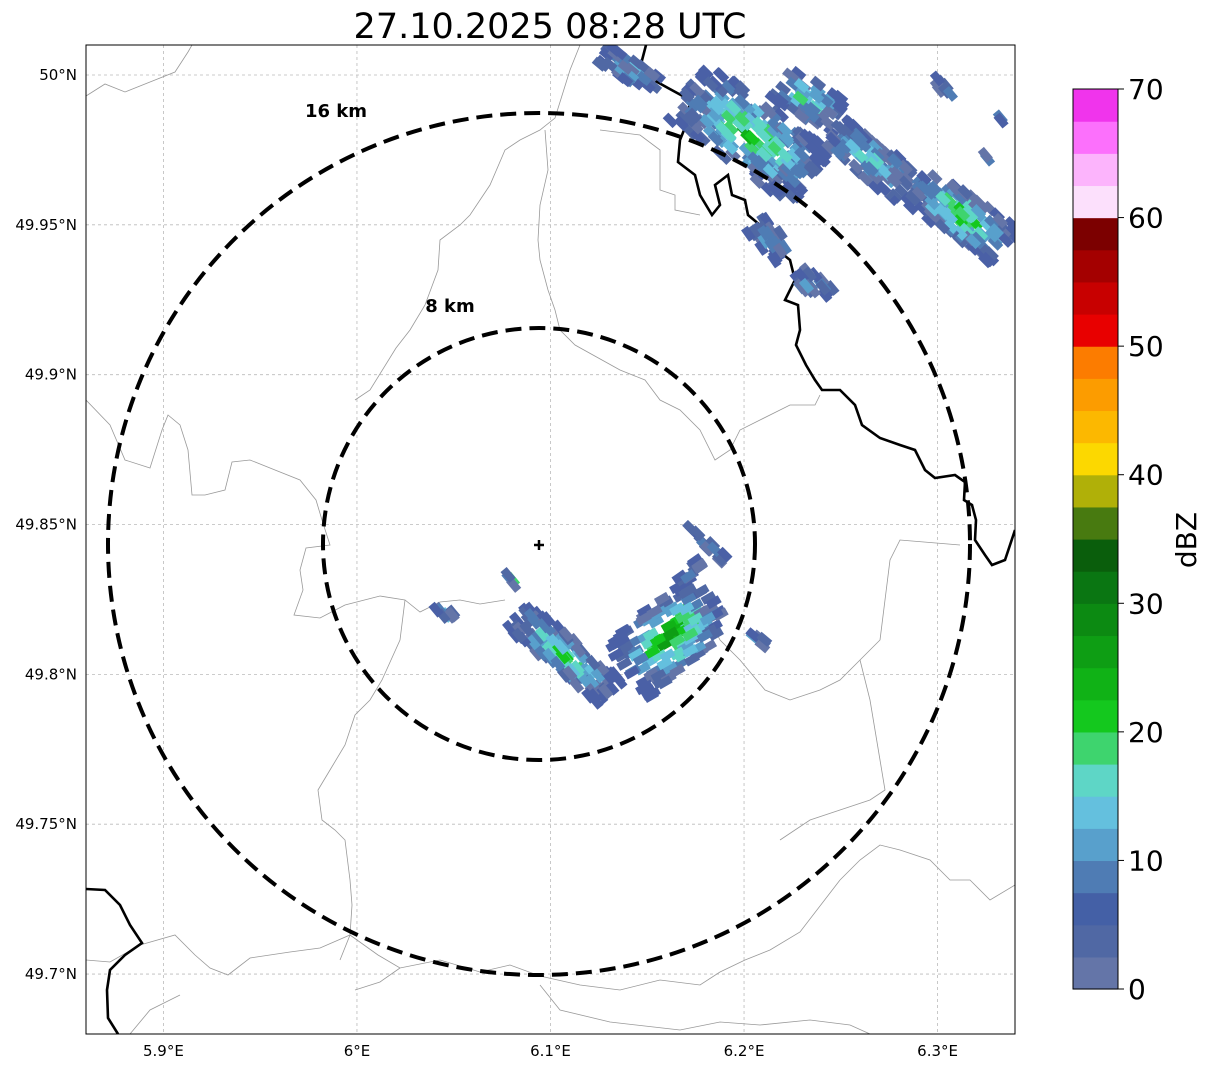 The width and height of the screenshot is (1207, 1073). I want to click on colorbar-tick-label: 50, so click(1146, 346).